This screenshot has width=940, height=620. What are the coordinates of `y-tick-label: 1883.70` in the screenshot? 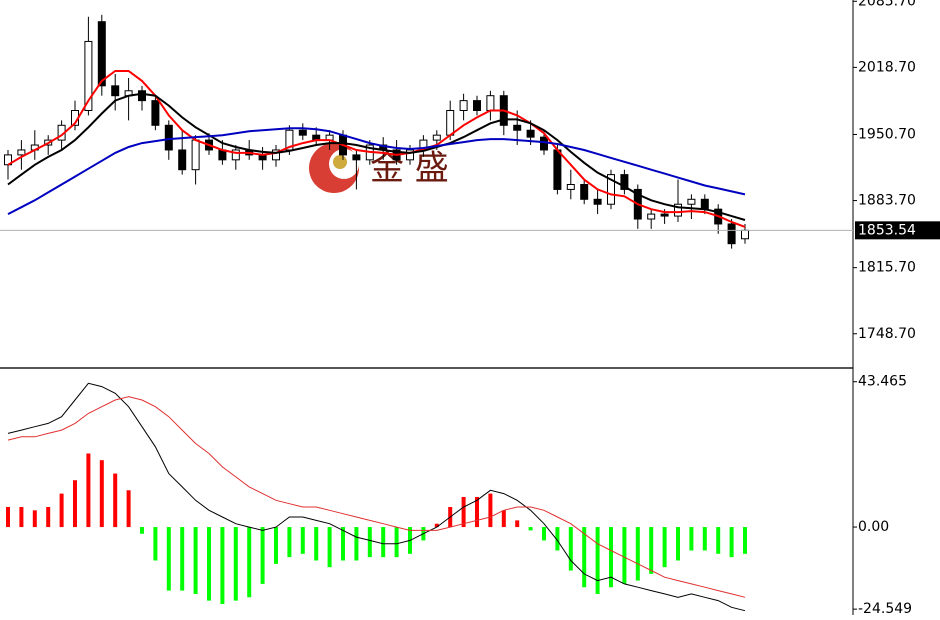 It's located at (887, 201).